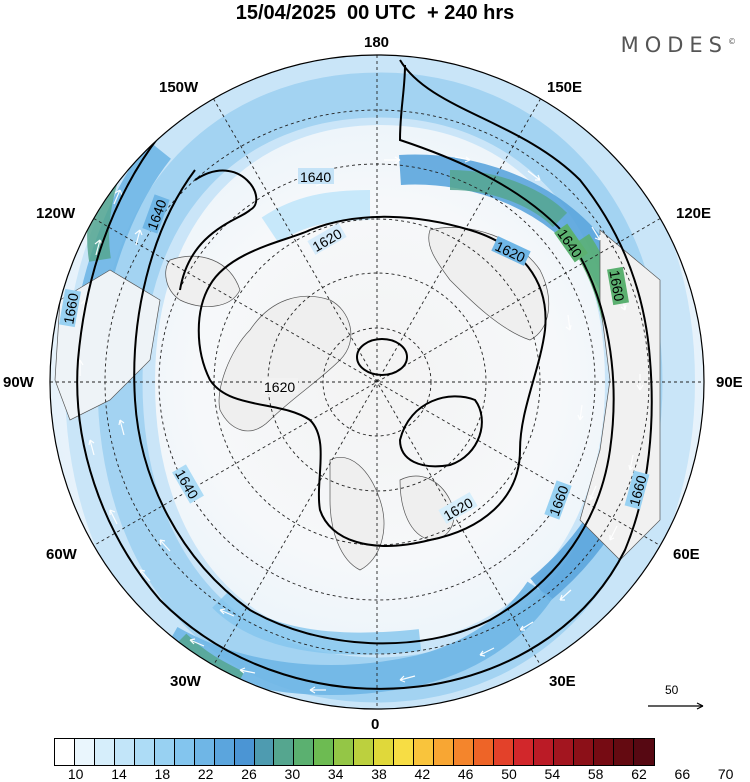 The height and width of the screenshot is (782, 750). I want to click on longitude-label-150w: 150W, so click(179, 87).